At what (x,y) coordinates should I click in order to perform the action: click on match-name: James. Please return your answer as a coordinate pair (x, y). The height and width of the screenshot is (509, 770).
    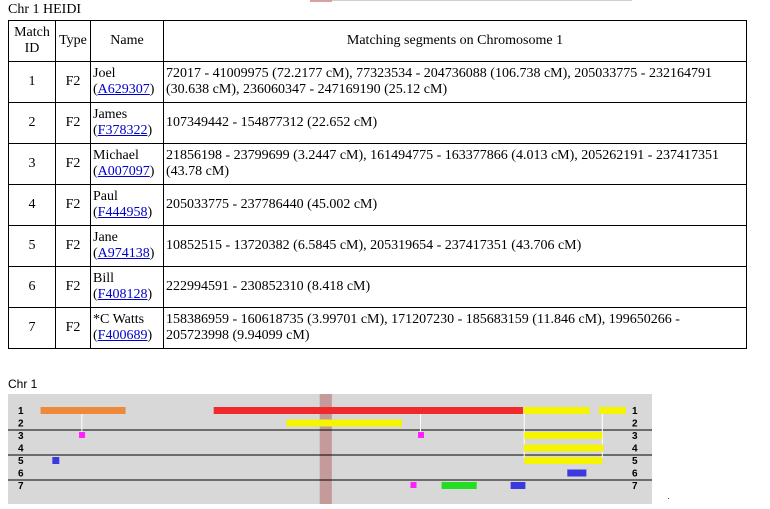
    Looking at the image, I should click on (110, 114).